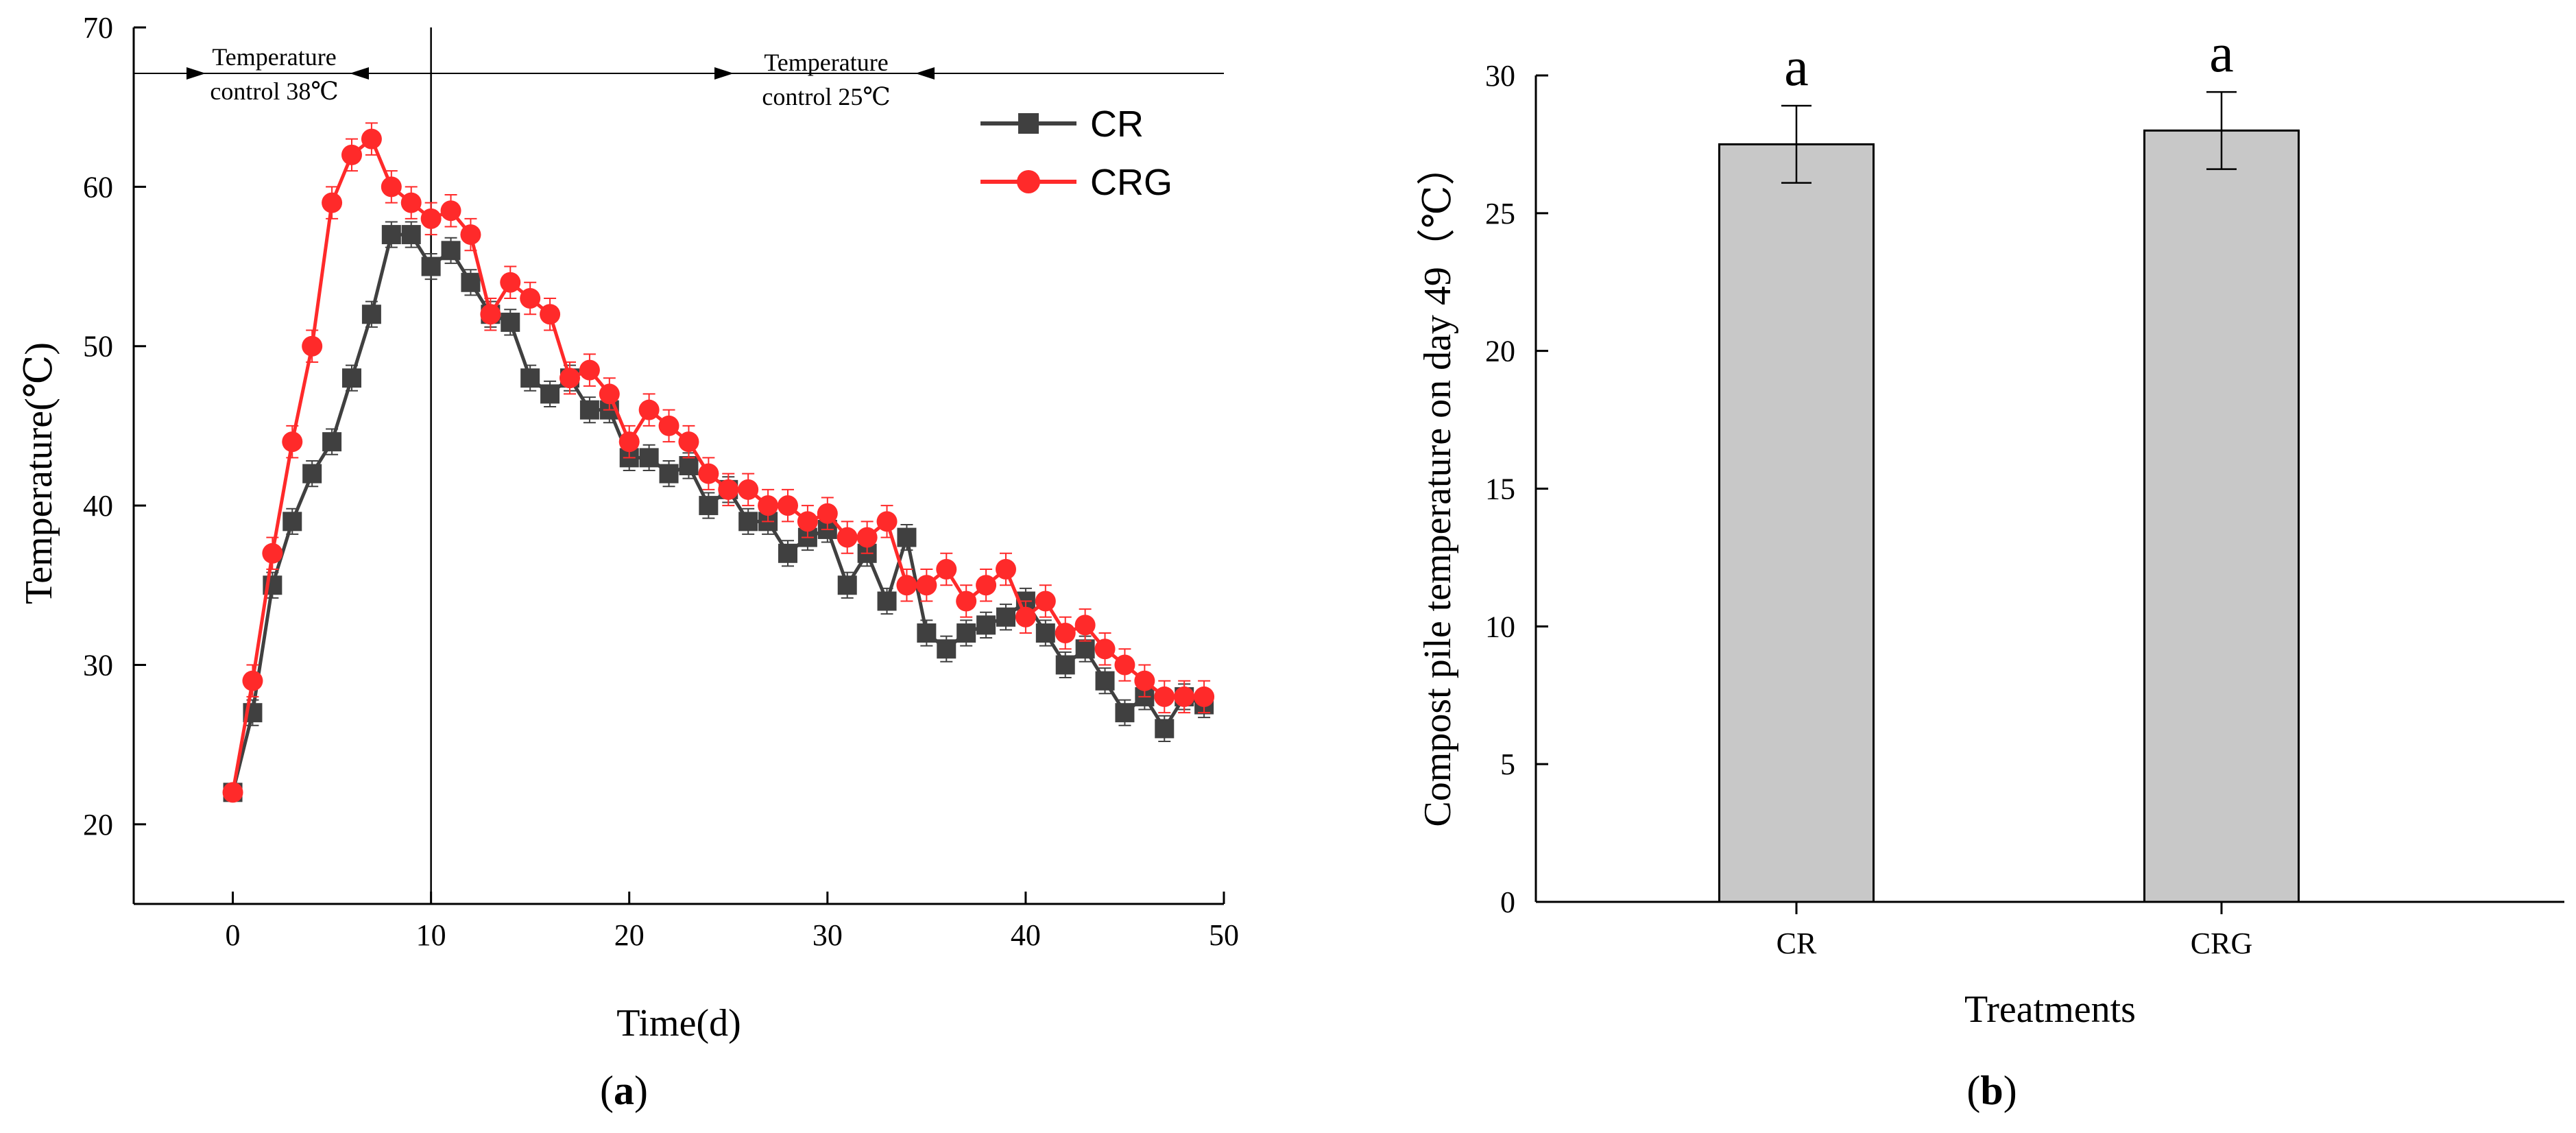 This screenshot has width=2576, height=1133. I want to click on panel-a-y-tick-label: 50, so click(98, 346).